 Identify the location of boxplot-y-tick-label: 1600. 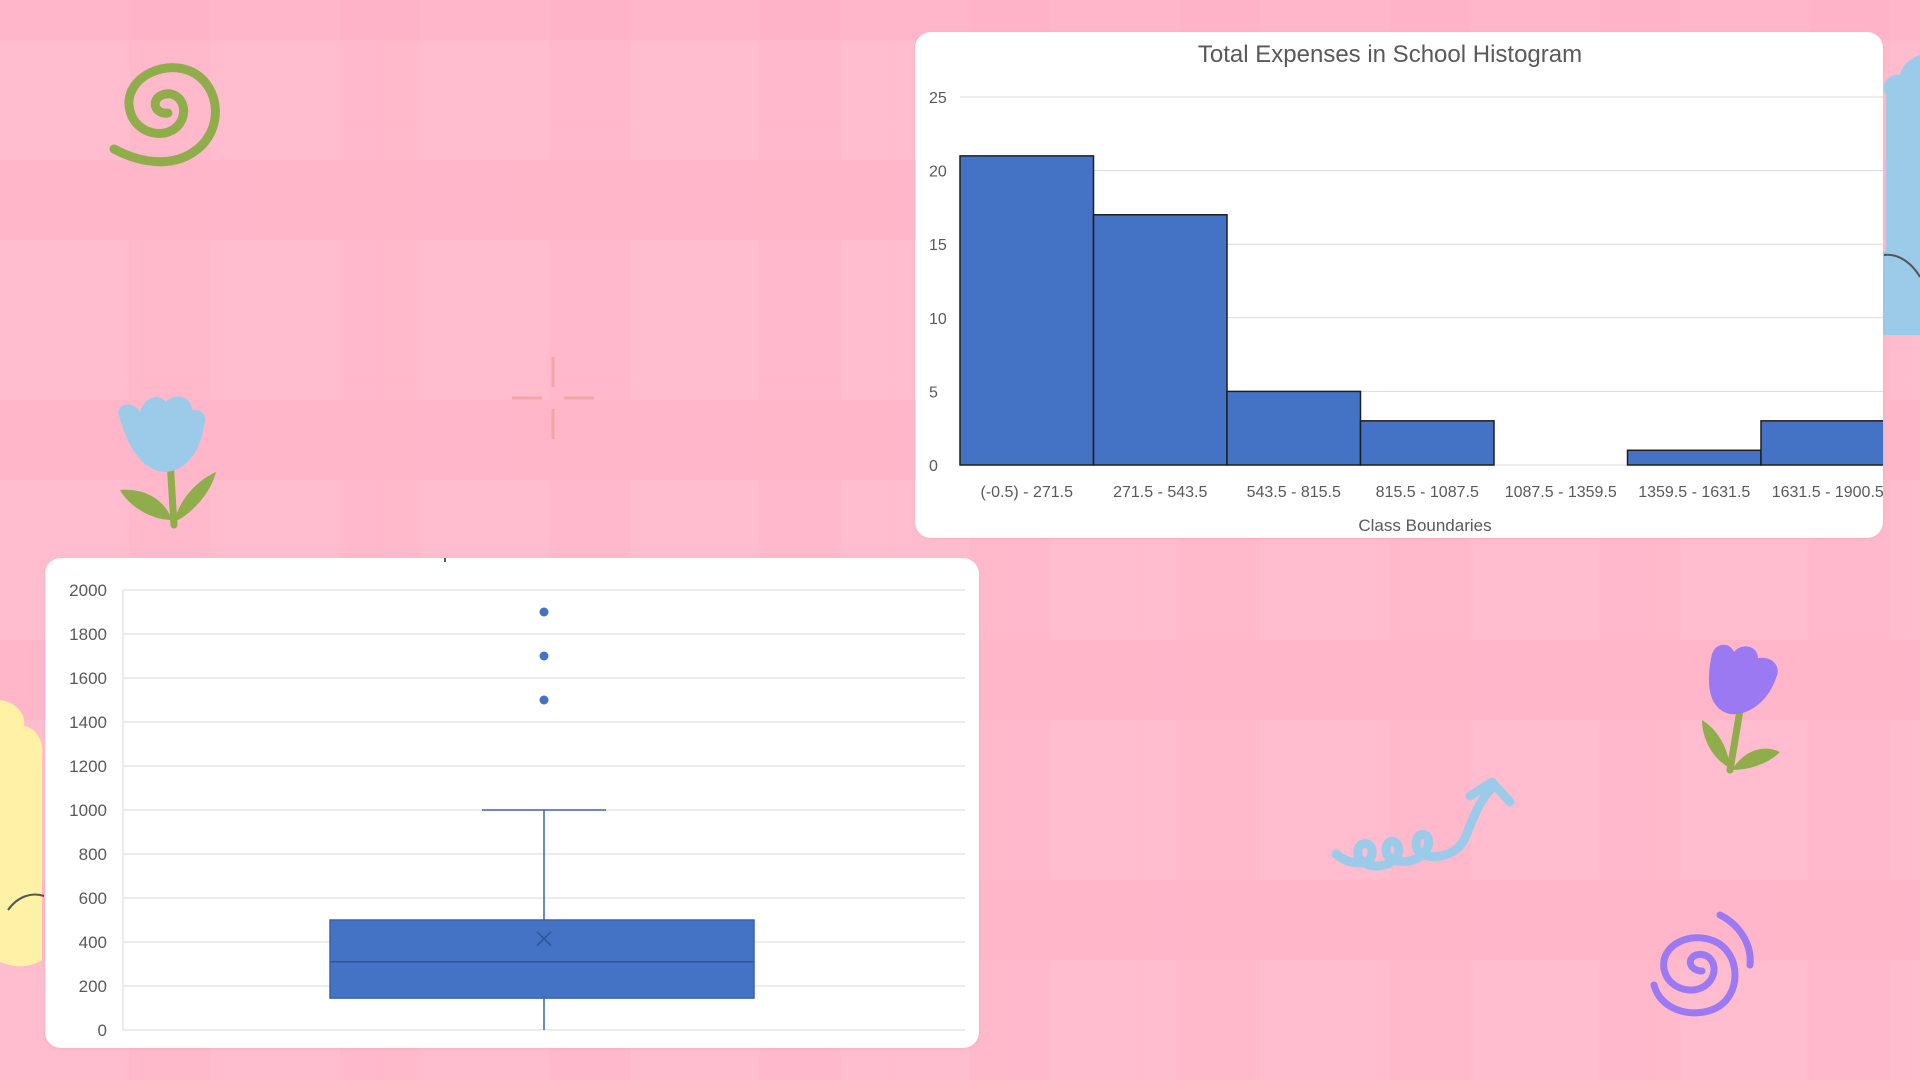
(88, 678).